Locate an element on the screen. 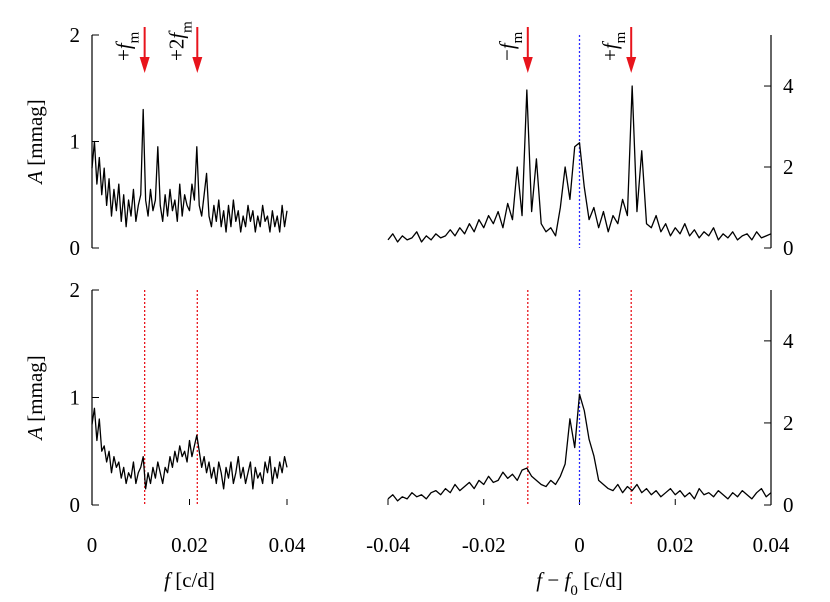  annotation-label: +2fm is located at coordinates (179, 41).